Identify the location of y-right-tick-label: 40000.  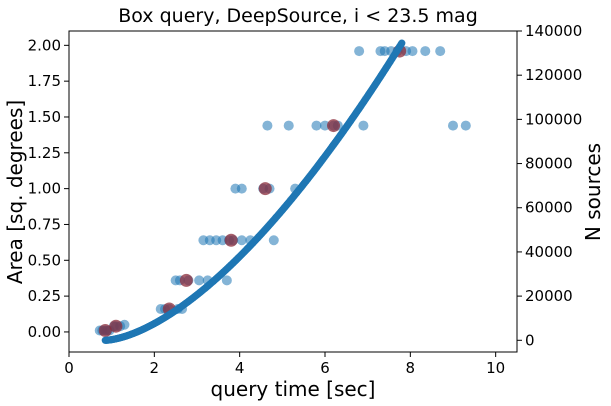
(549, 252).